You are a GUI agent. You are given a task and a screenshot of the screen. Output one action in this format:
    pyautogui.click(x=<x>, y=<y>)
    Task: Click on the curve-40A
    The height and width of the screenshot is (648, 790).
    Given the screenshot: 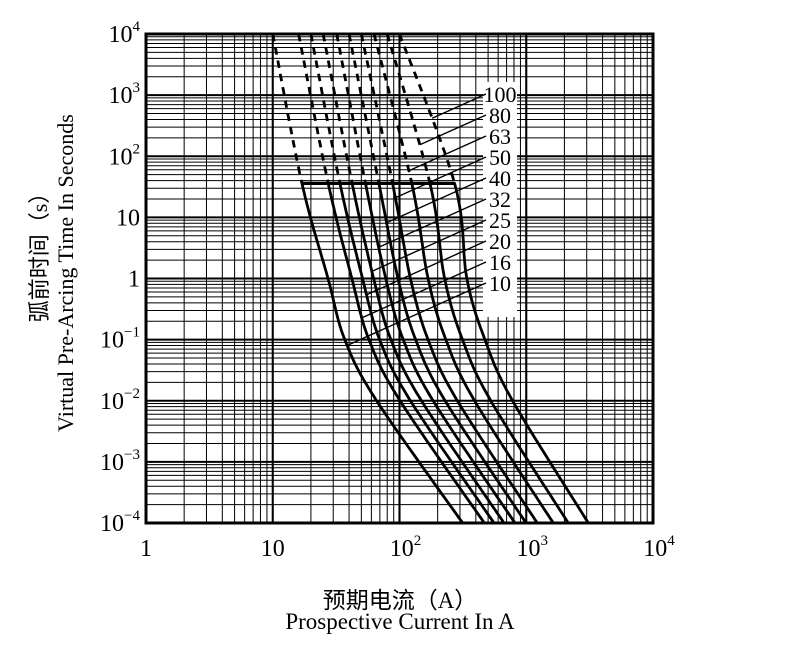 What is the action you would take?
    pyautogui.click(x=452, y=353)
    